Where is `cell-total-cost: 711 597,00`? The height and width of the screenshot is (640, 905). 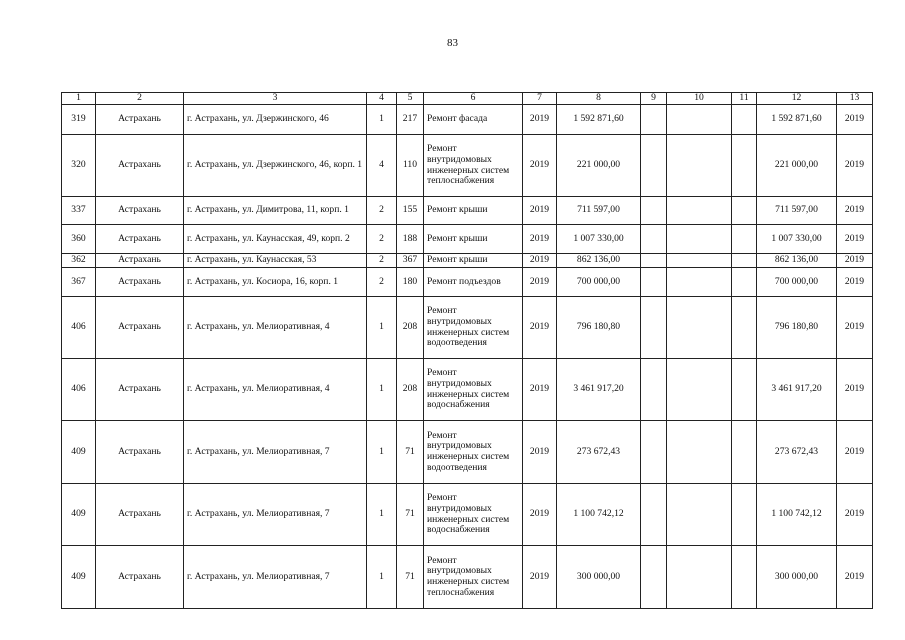
cell-total-cost: 711 597,00 is located at coordinates (796, 210).